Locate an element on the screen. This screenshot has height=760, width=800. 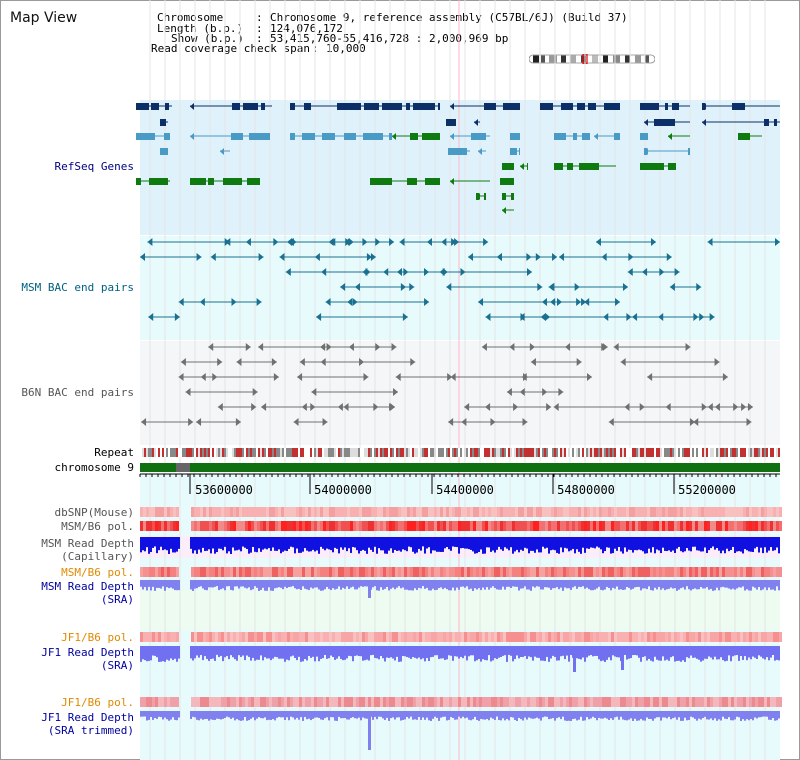
chromosome-bar is located at coordinates (460, 467).